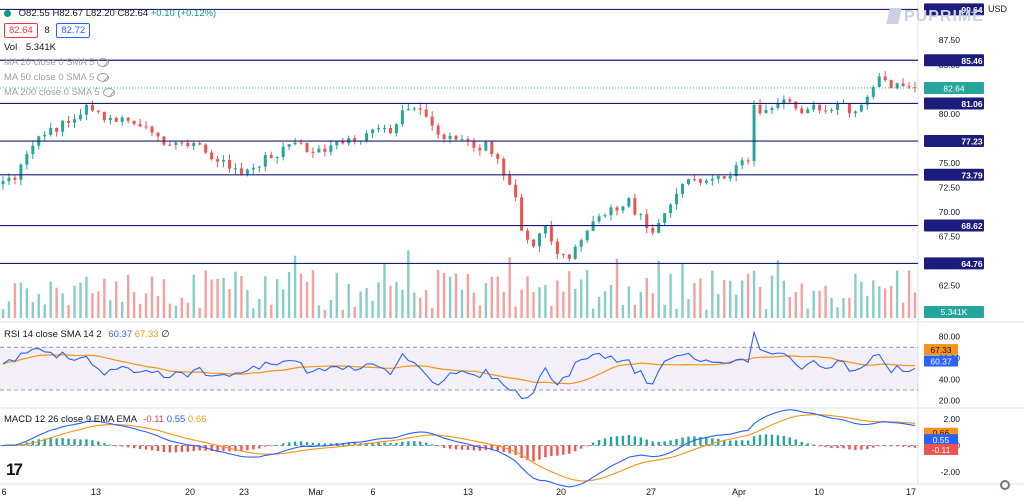  What do you see at coordinates (1005, 485) in the screenshot?
I see `settings-gear-icon` at bounding box center [1005, 485].